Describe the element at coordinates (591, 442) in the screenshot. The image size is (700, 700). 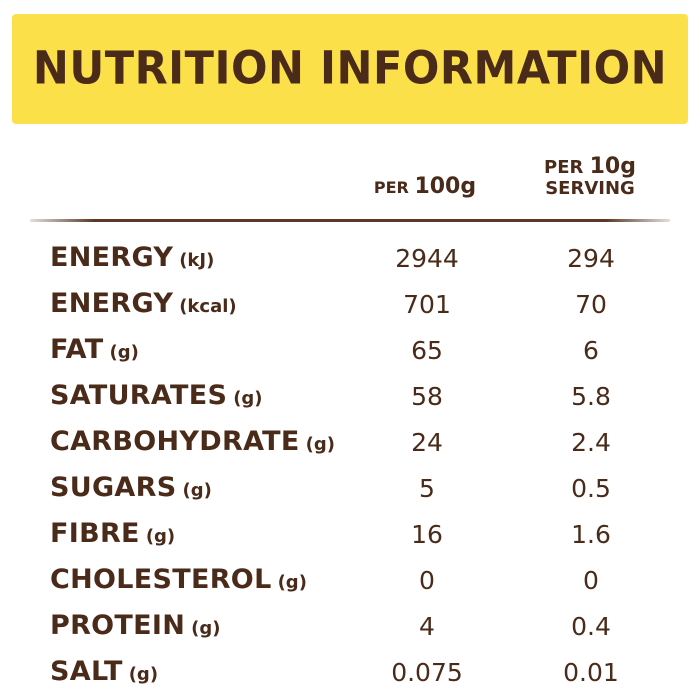
I see `value-per-10g: 2.4` at that location.